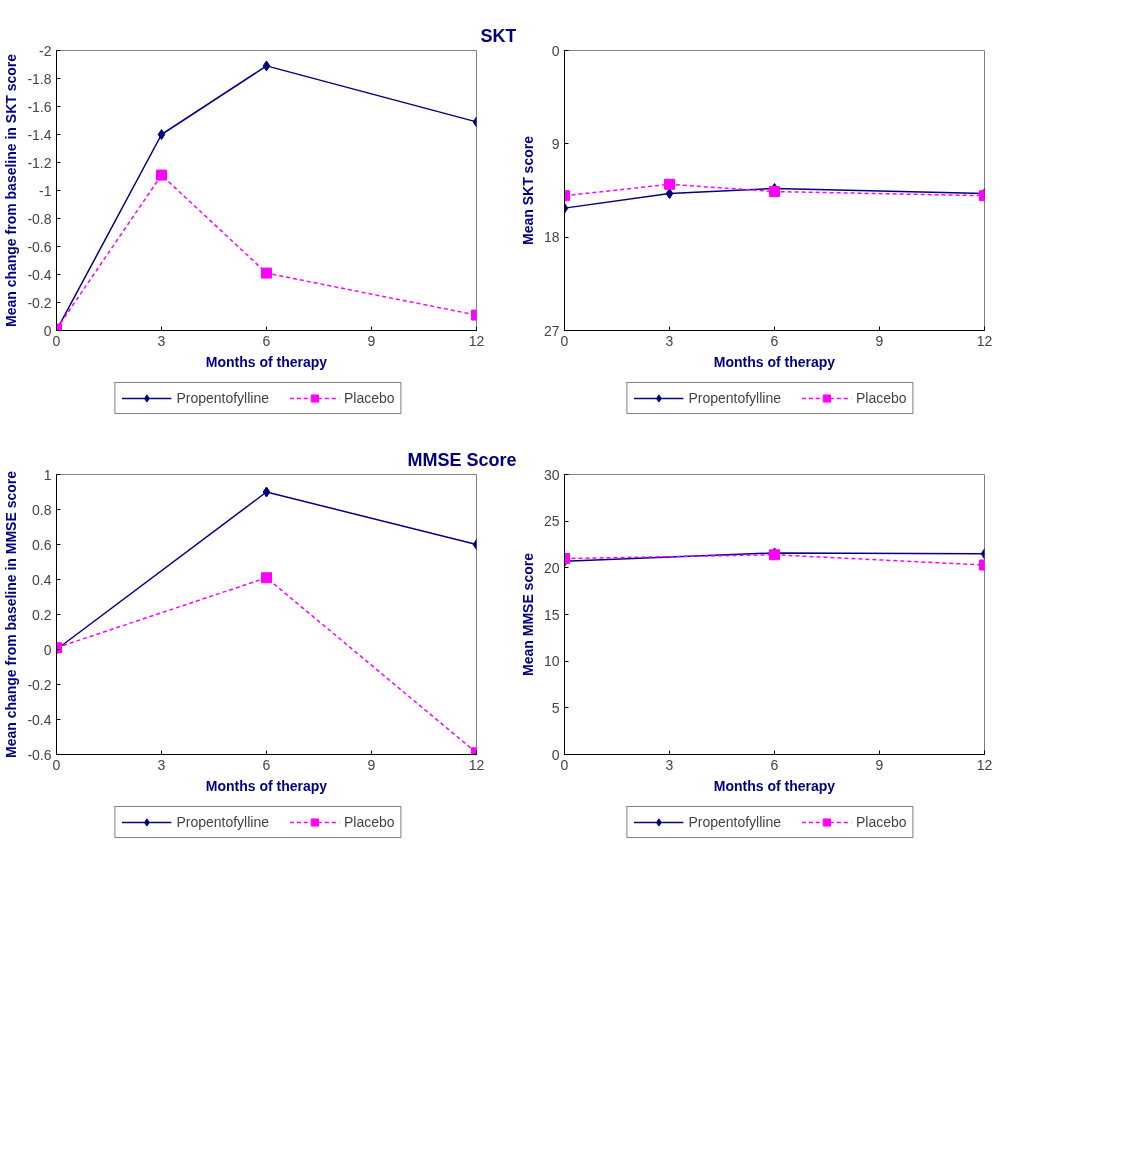 The width and height of the screenshot is (1148, 1168). Describe the element at coordinates (555, 707) in the screenshot. I see `y-tick-label: 5` at that location.